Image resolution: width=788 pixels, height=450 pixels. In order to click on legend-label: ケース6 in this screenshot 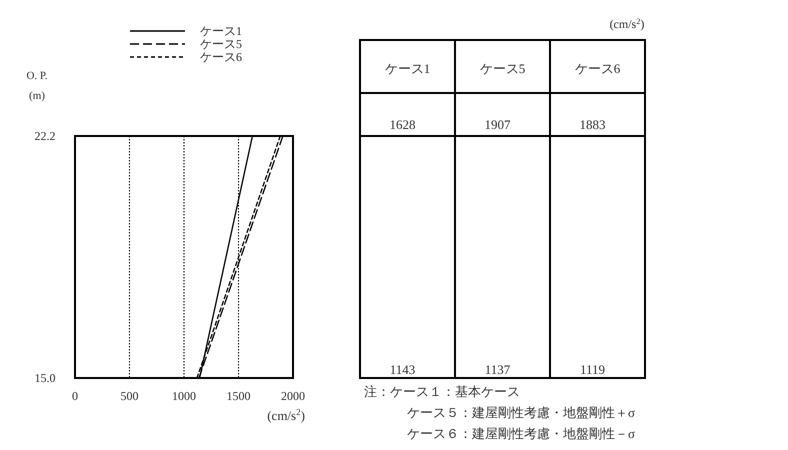, I will do `click(221, 57)`.